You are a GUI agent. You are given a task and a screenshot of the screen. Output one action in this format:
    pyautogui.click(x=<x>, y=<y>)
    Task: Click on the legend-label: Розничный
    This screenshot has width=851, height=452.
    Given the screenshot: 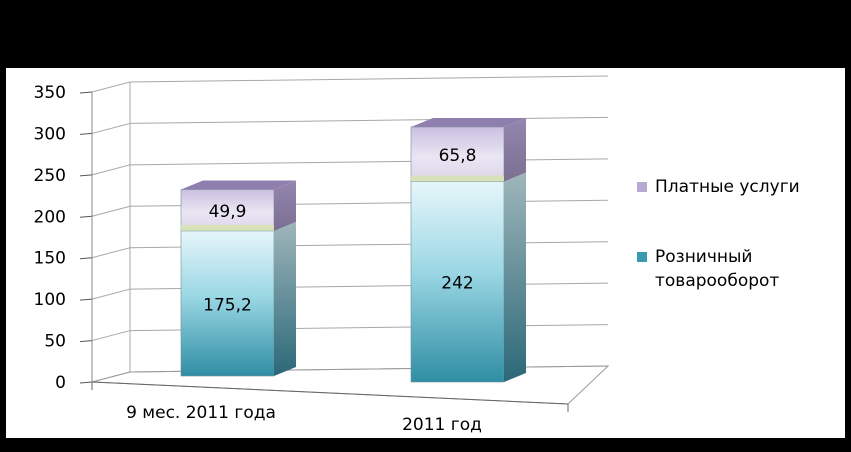 What is the action you would take?
    pyautogui.click(x=703, y=257)
    